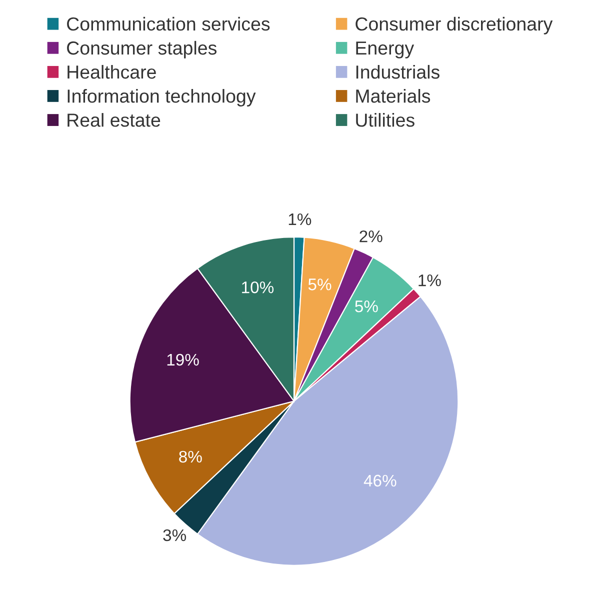 Image resolution: width=600 pixels, height=590 pixels. Describe the element at coordinates (114, 120) in the screenshot. I see `legend-label: Real estate` at that location.